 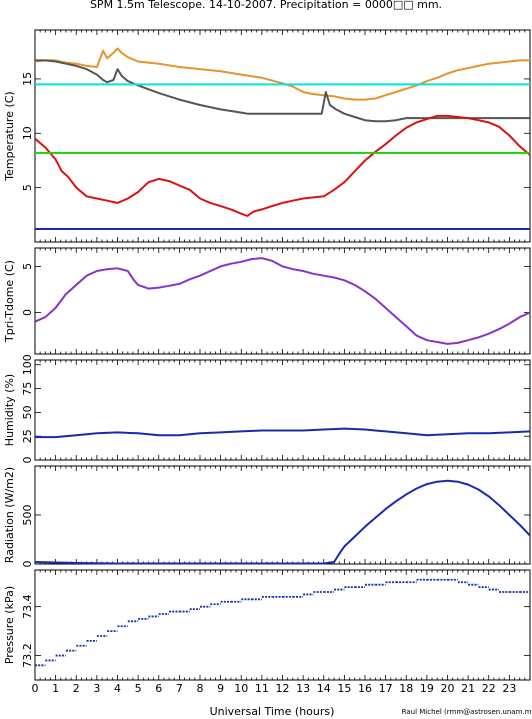 I want to click on y-tick-label: 75, so click(x=27, y=389).